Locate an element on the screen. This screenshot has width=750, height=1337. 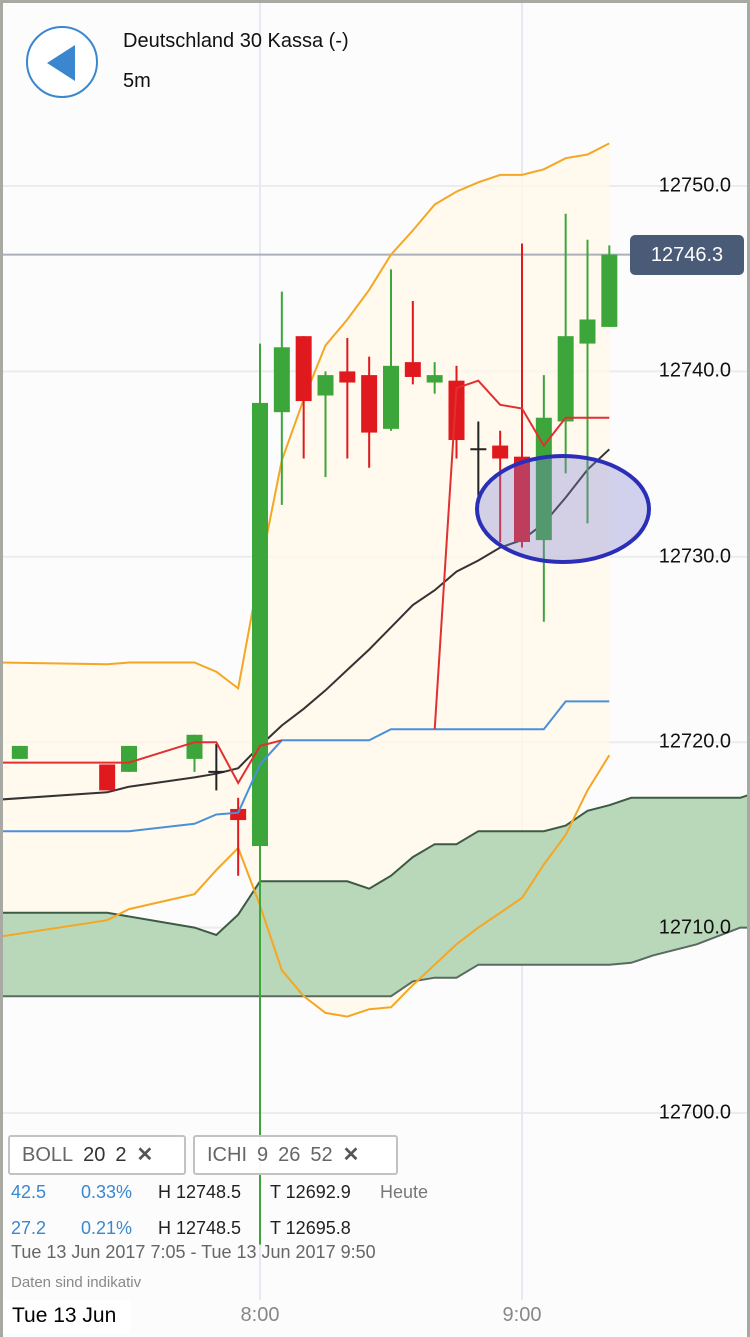
y-tick-label: 12700.0 is located at coordinates (694, 1112).